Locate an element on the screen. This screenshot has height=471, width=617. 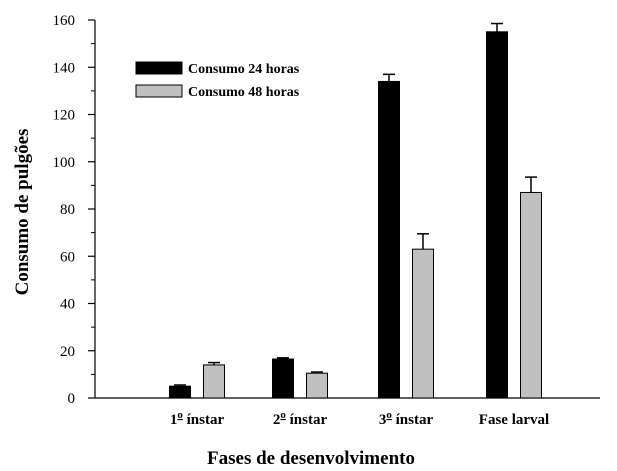
x-tick-label: 1o ínstar is located at coordinates (197, 418).